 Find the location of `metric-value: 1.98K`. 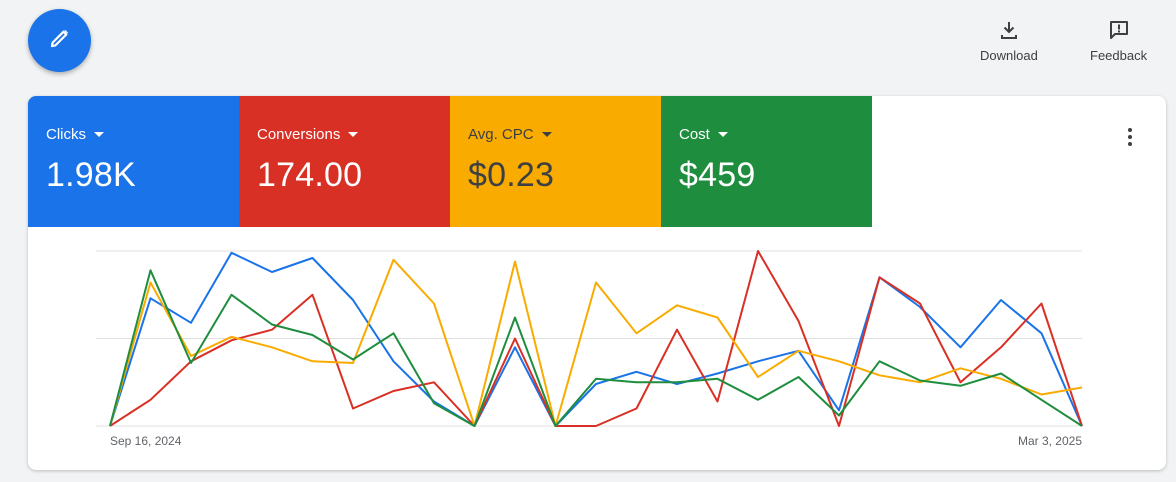

metric-value: 1.98K is located at coordinates (91, 175).